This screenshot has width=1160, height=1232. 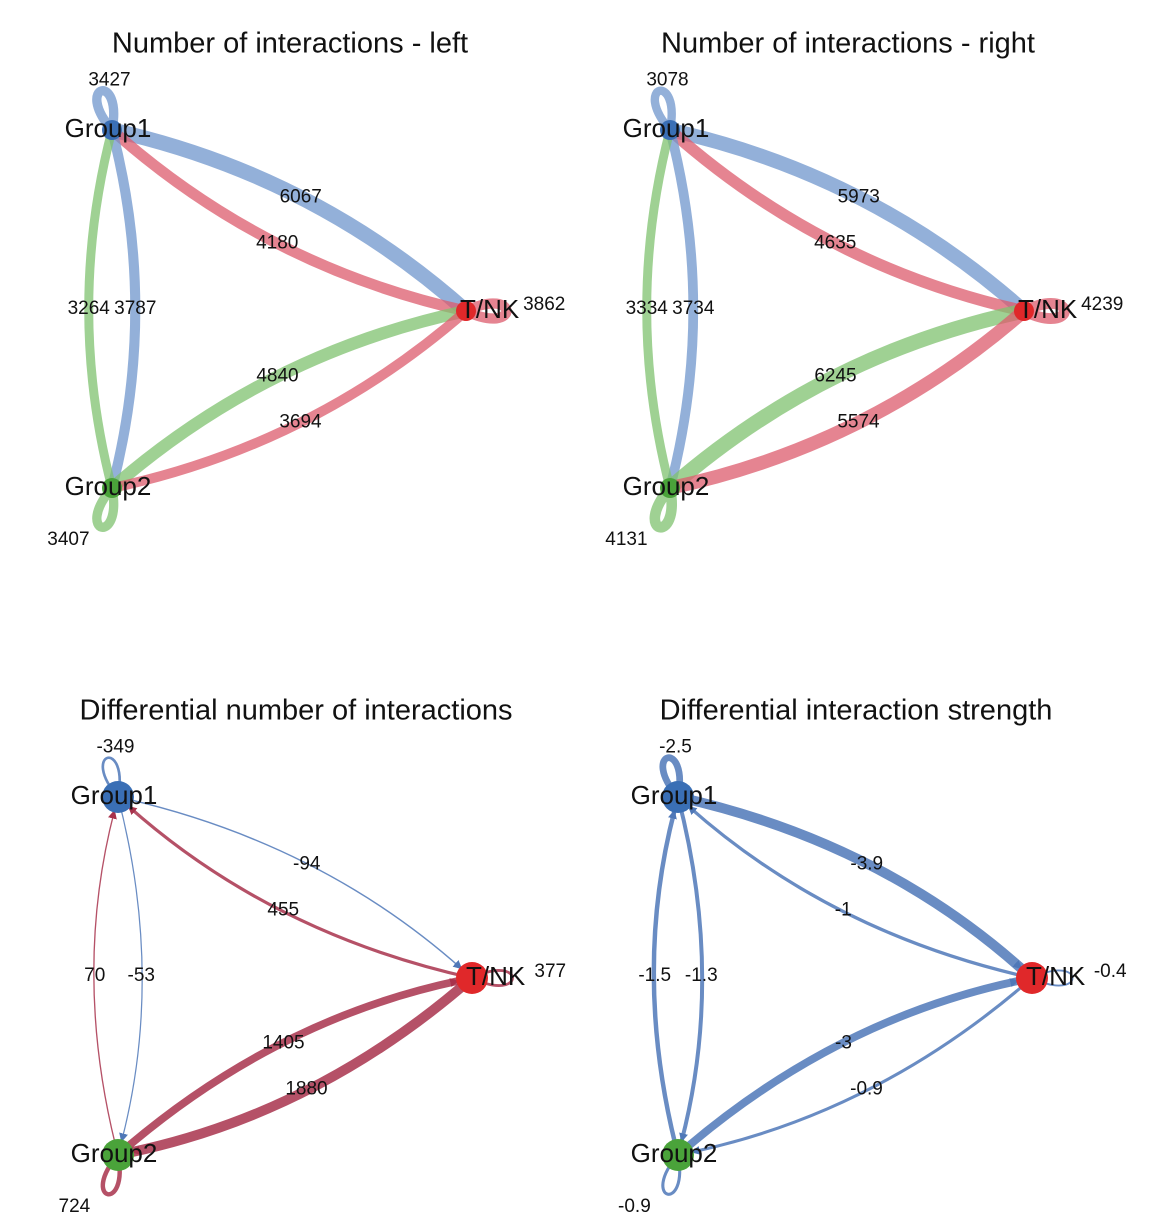 What do you see at coordinates (109, 80) in the screenshot?
I see `edge-label: 3427` at bounding box center [109, 80].